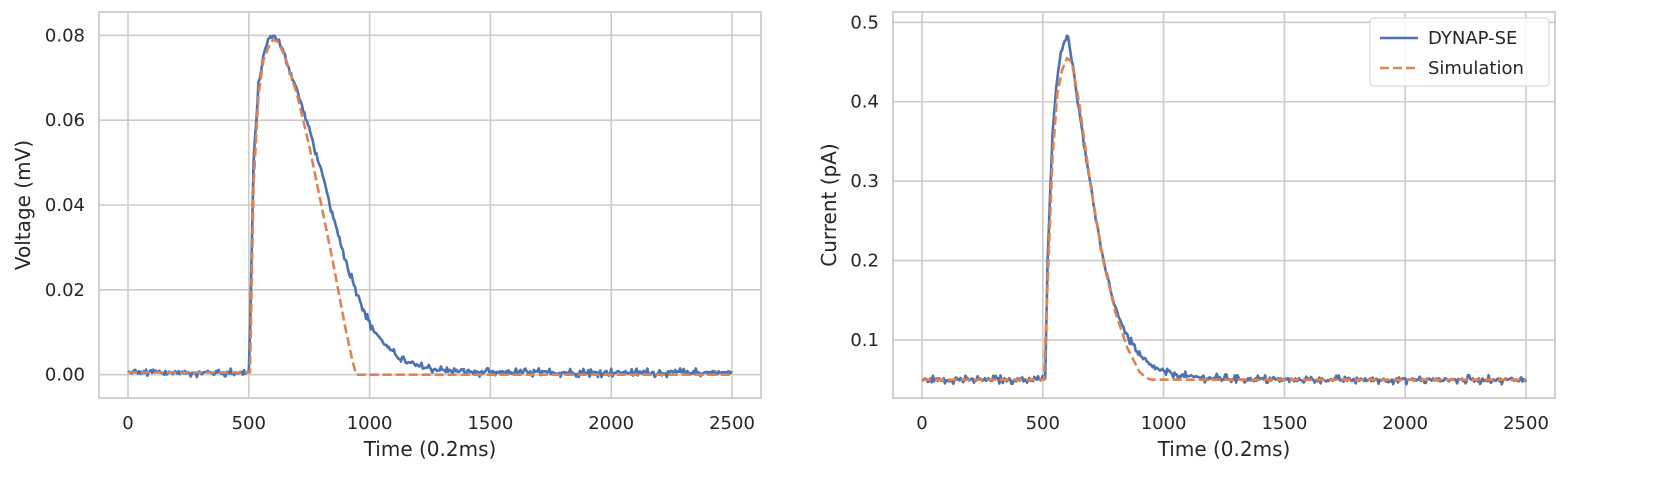 The image size is (1661, 501). What do you see at coordinates (65, 120) in the screenshot?
I see `y-tick-label: 0.06` at bounding box center [65, 120].